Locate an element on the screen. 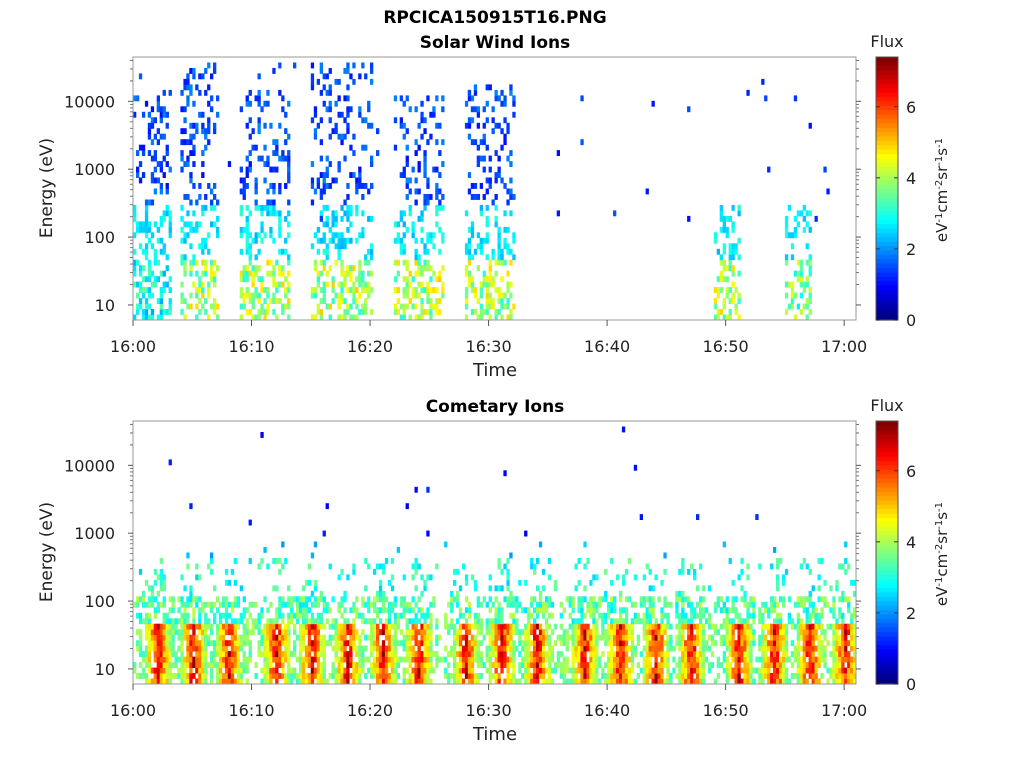  colorbar-segment is located at coordinates (887, 629).